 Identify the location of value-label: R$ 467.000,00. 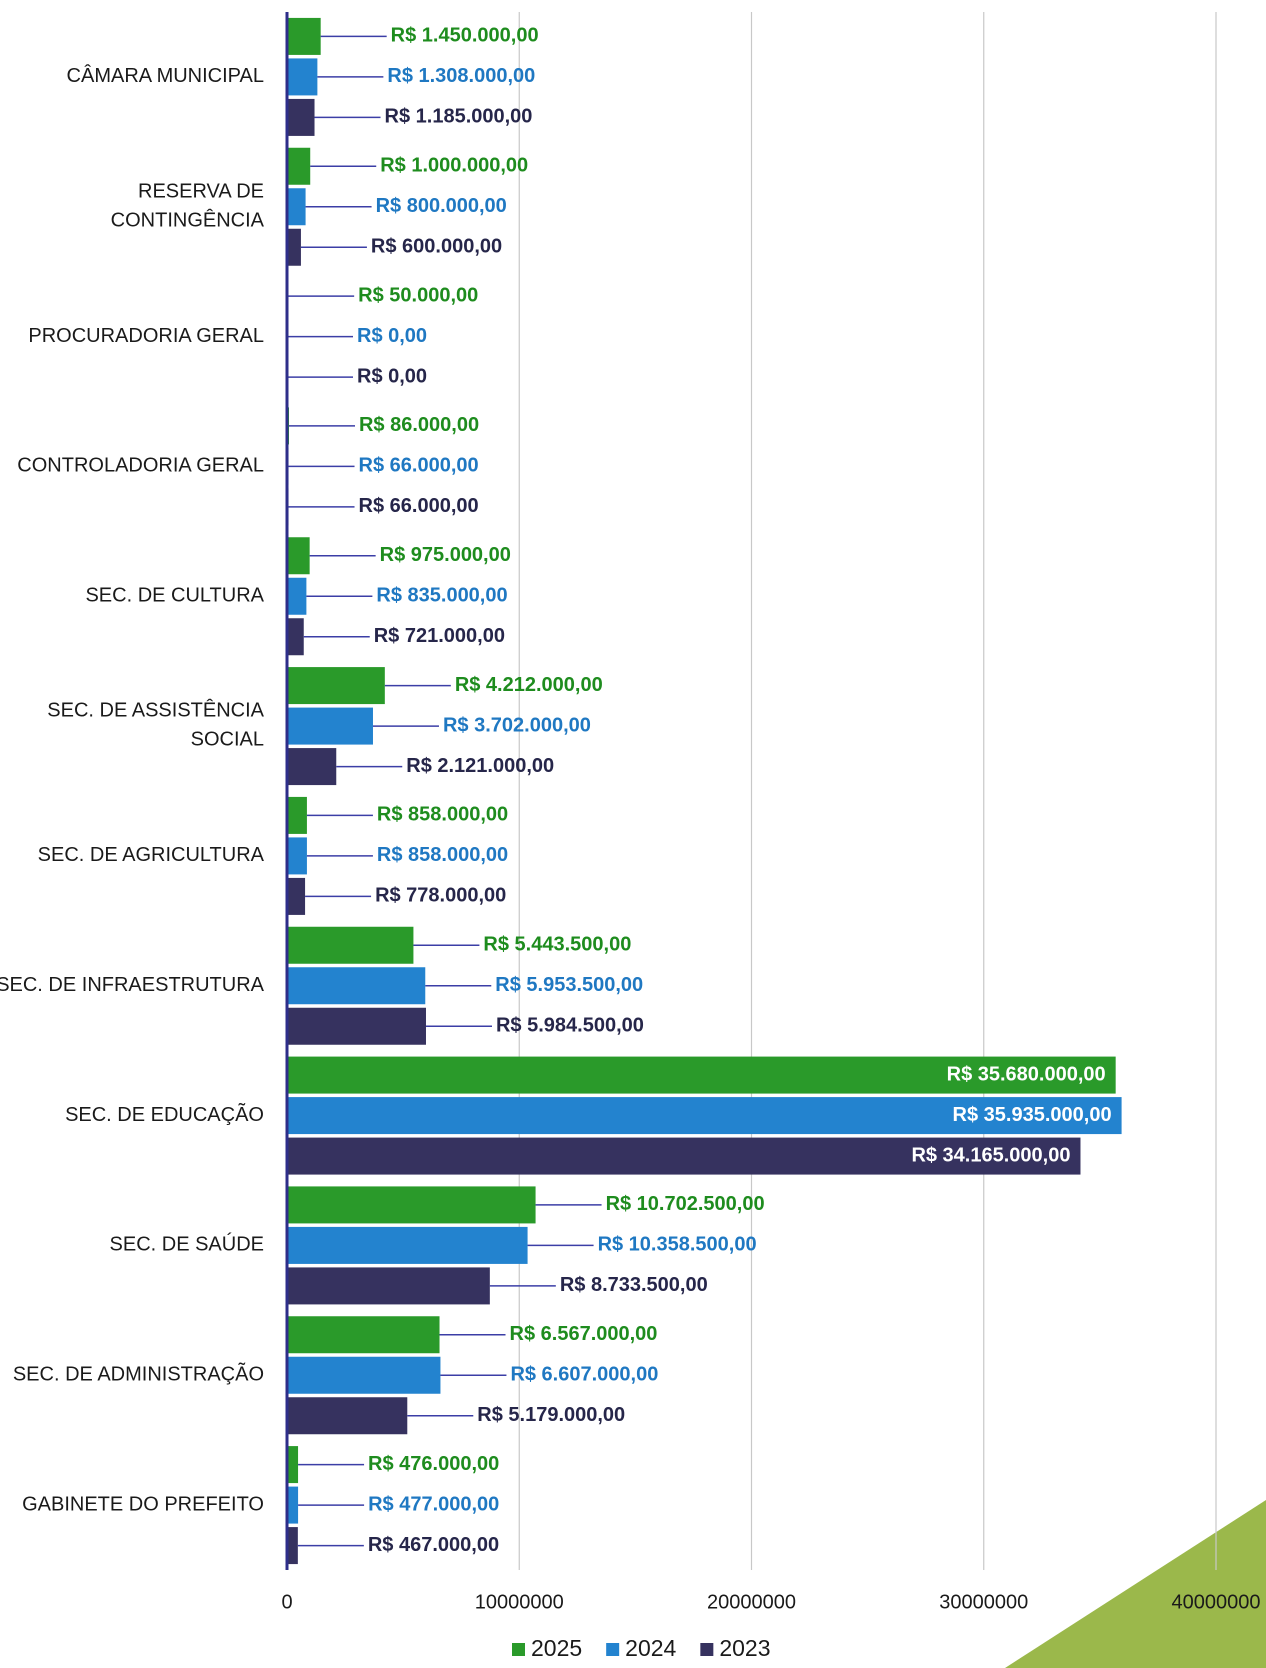
(433, 1545).